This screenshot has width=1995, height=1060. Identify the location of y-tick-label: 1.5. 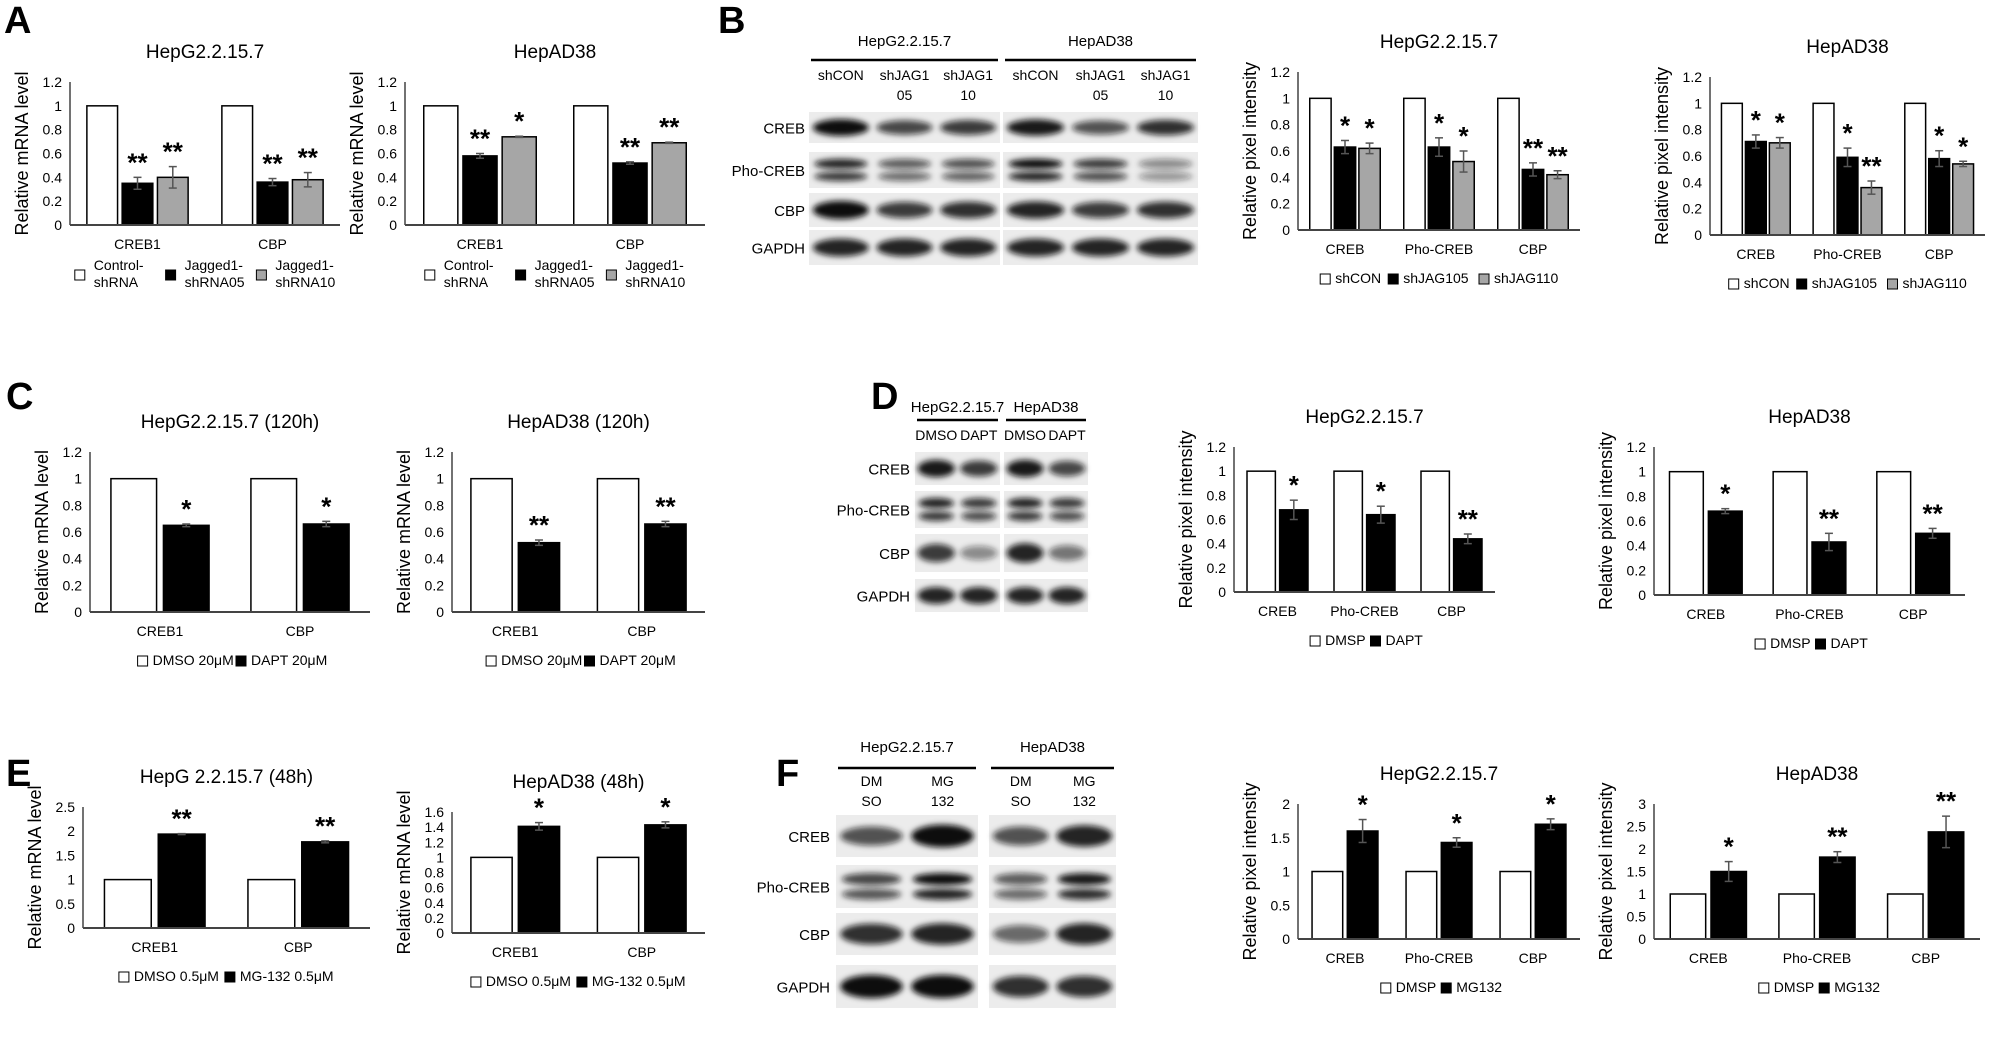
(1637, 872).